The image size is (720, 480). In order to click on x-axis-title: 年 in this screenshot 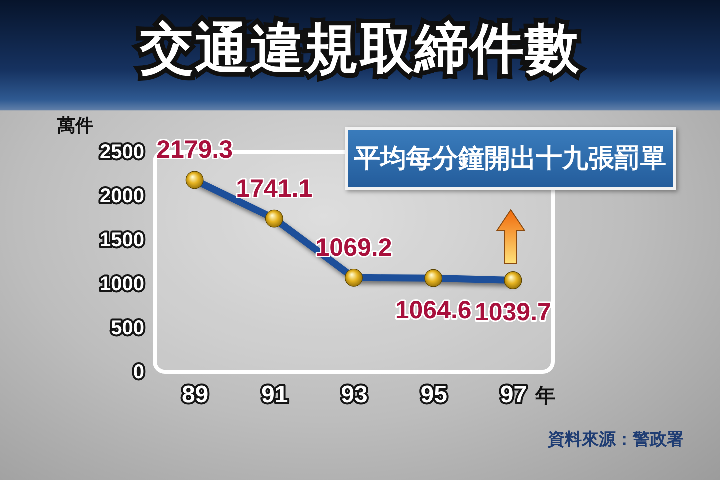, I will do `click(545, 397)`.